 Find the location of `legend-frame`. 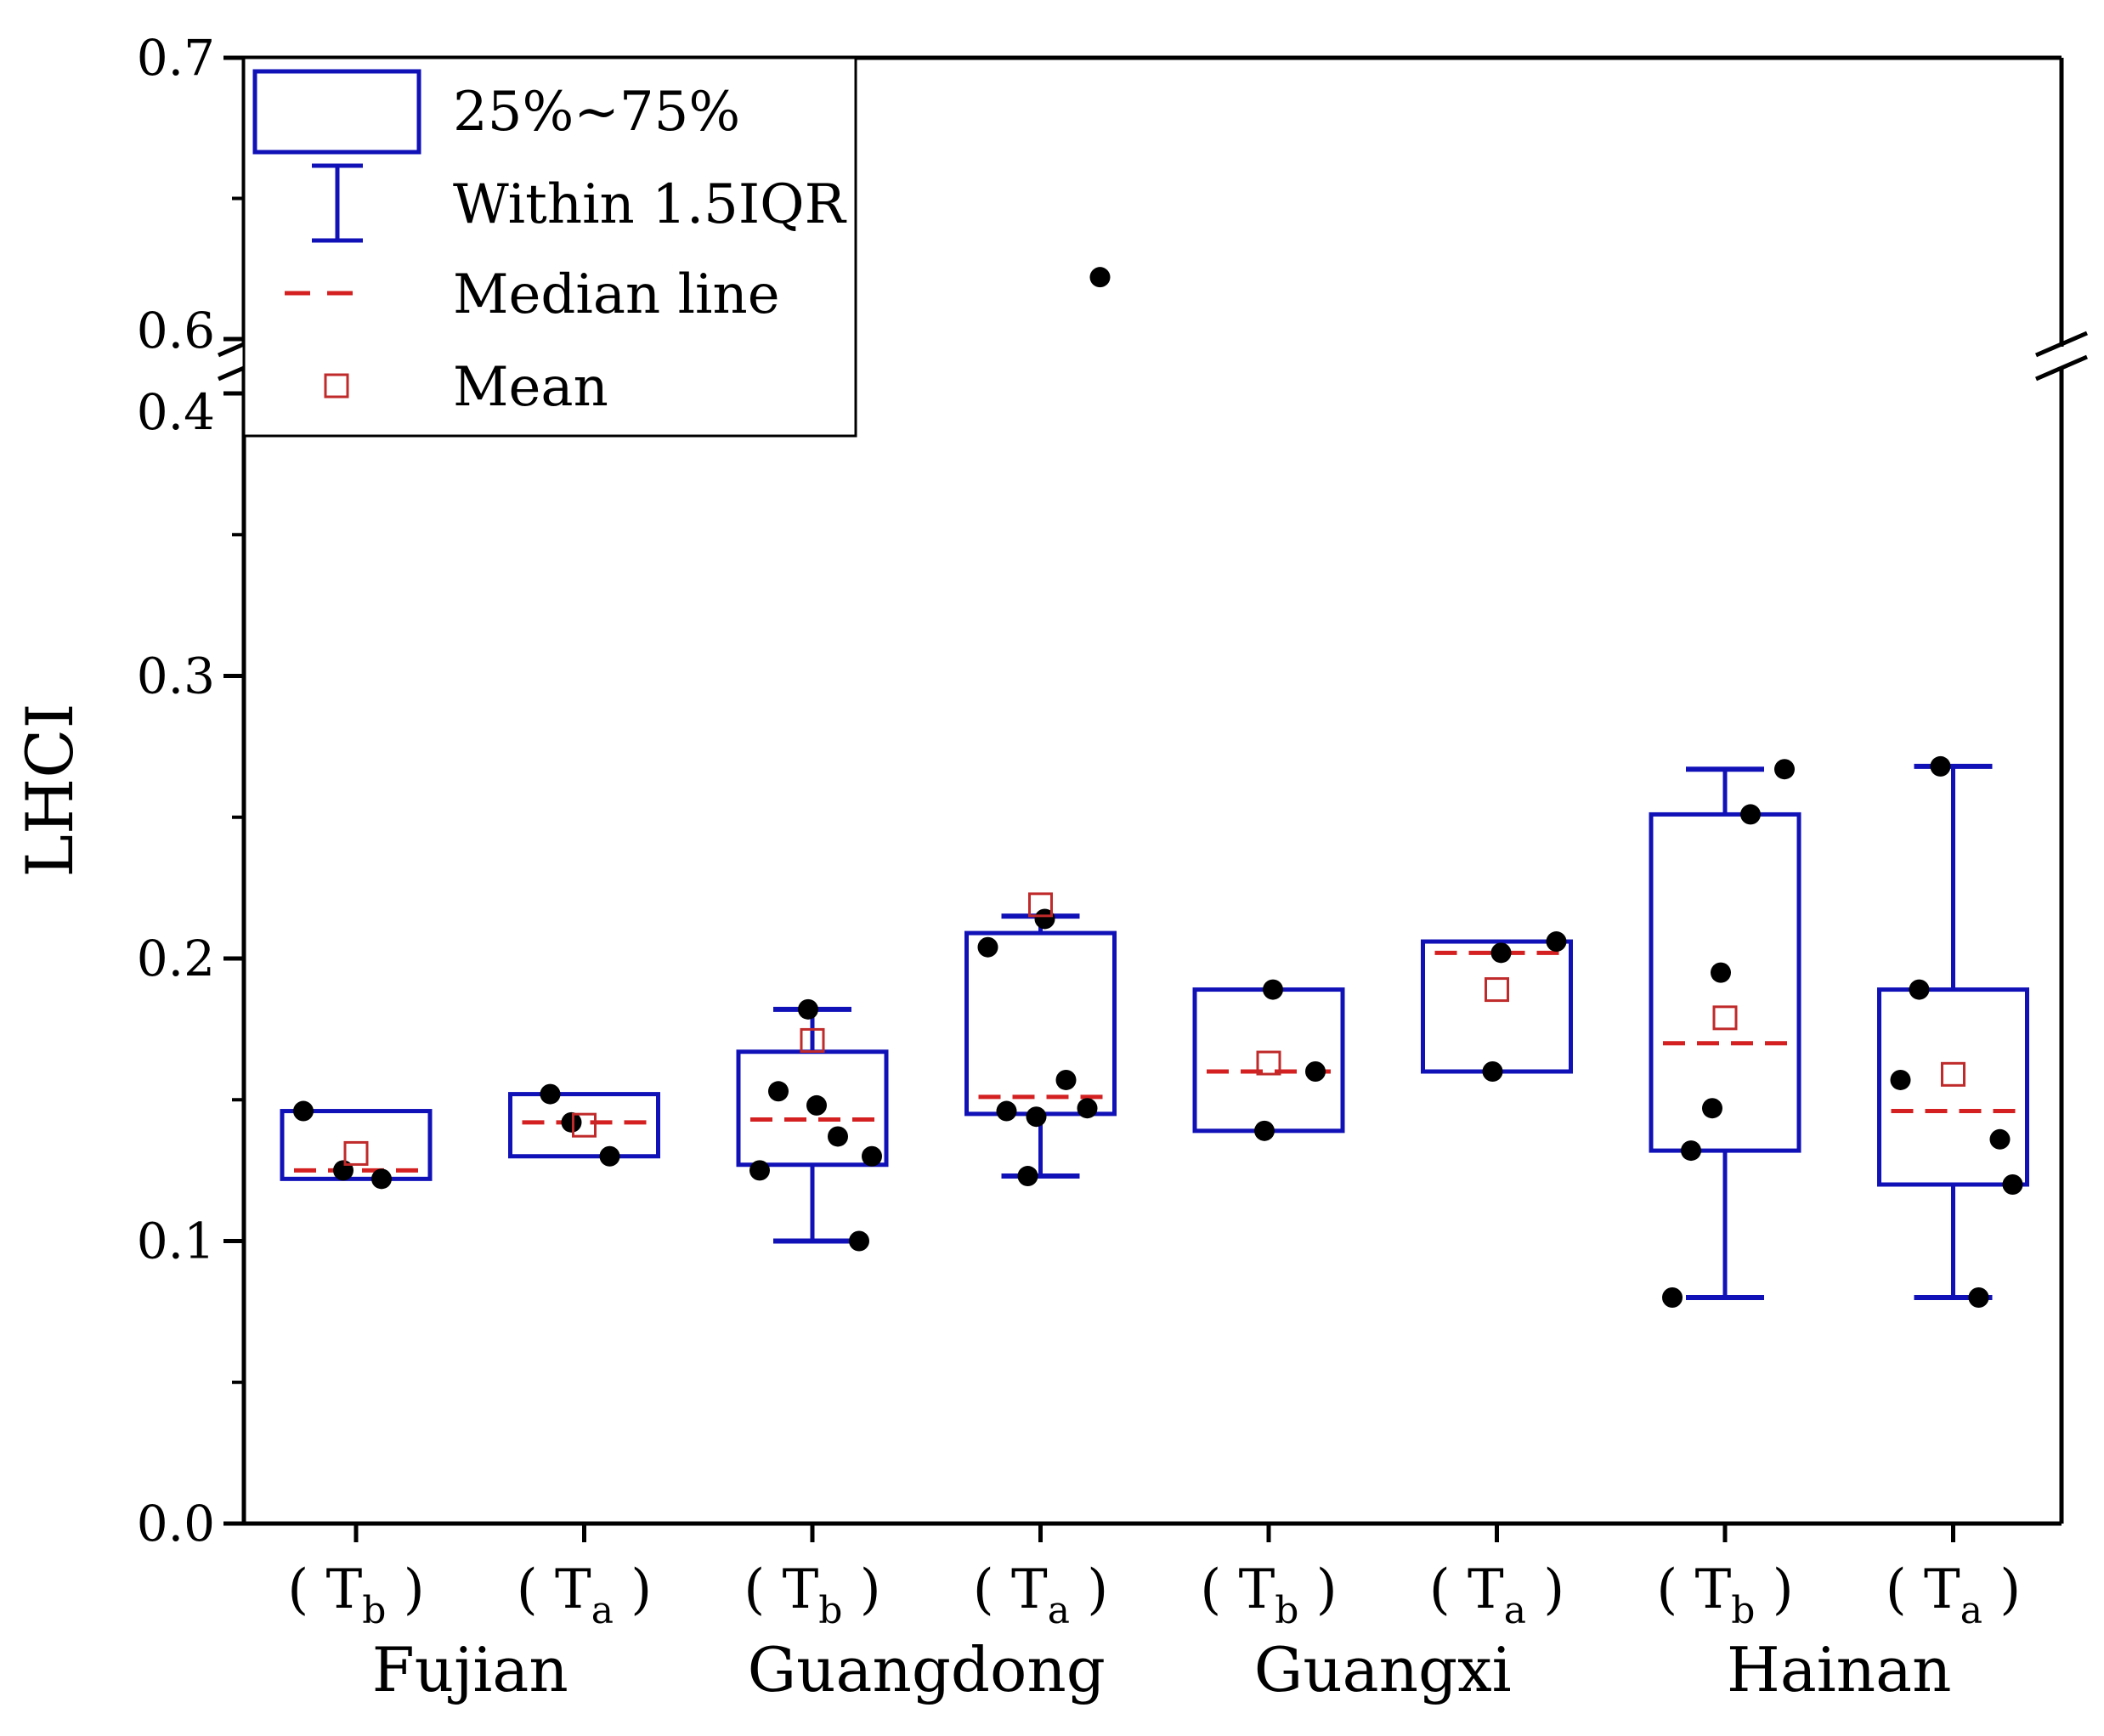

legend-frame is located at coordinates (549, 247).